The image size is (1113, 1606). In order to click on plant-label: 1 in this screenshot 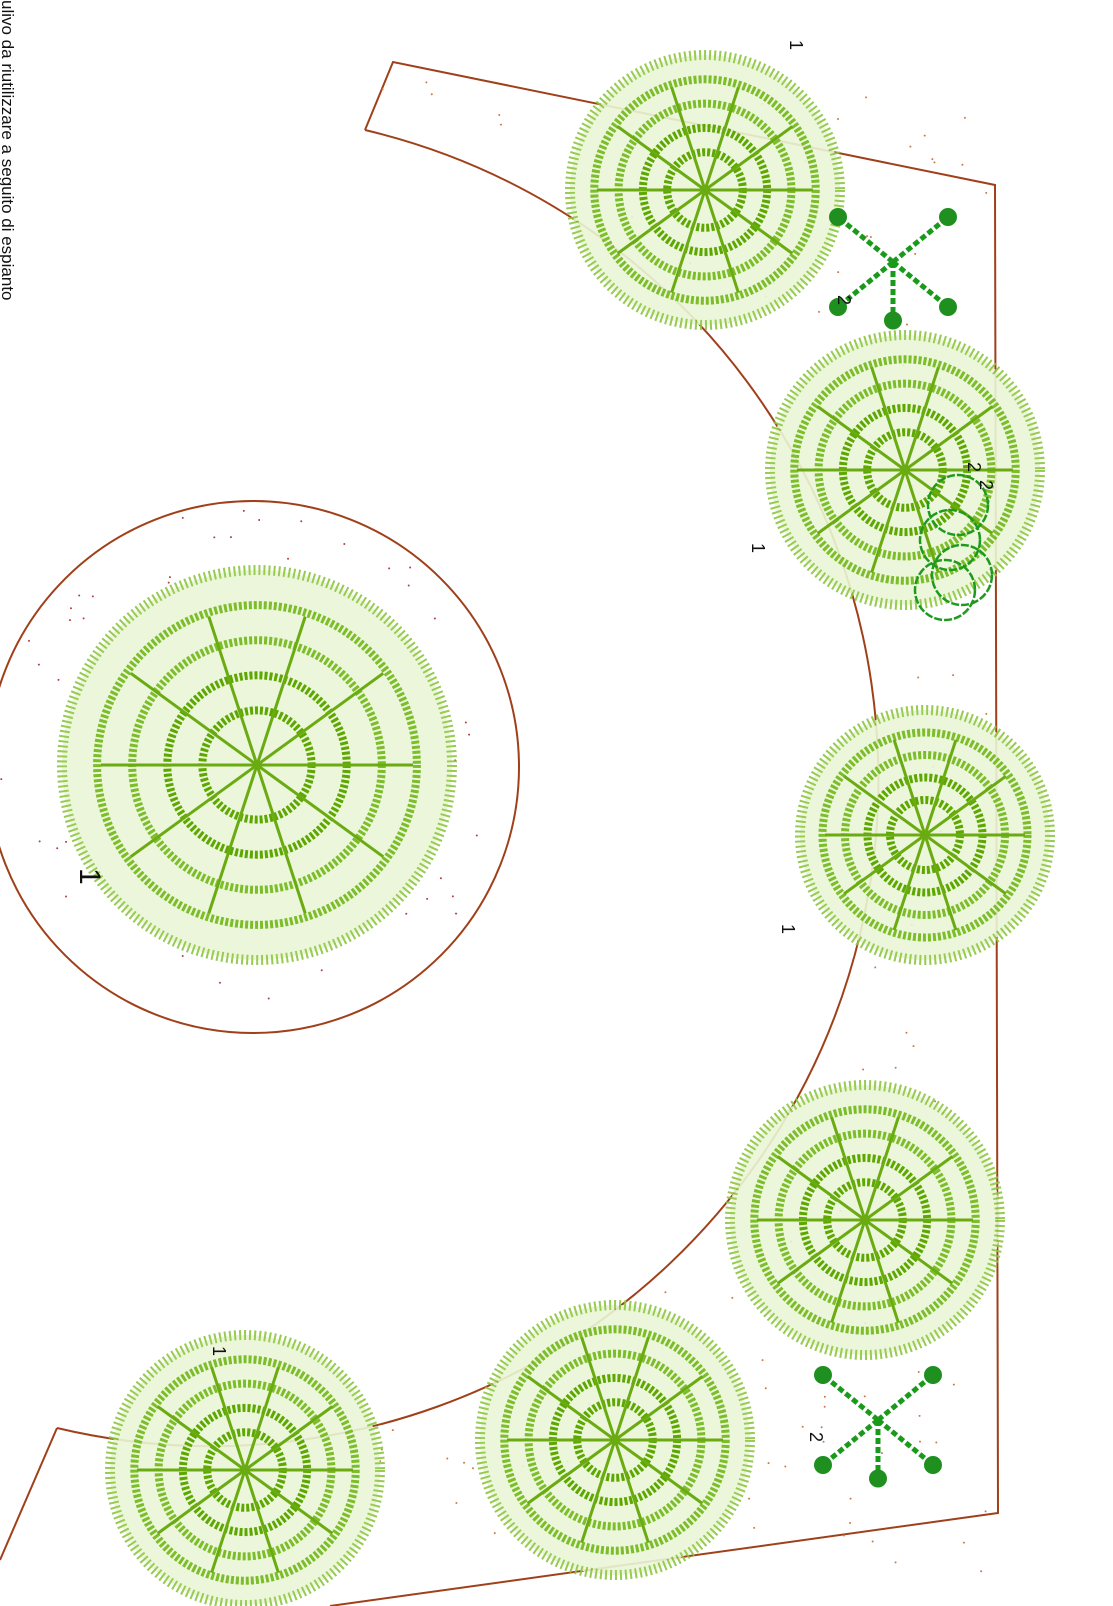, I will do `click(788, 929)`.